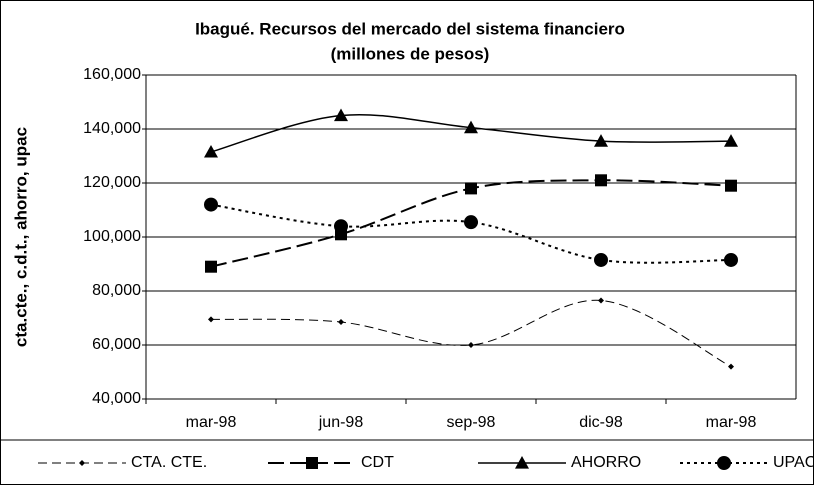 The width and height of the screenshot is (814, 485). What do you see at coordinates (116, 398) in the screenshot?
I see `y-tick-label: 40,000` at bounding box center [116, 398].